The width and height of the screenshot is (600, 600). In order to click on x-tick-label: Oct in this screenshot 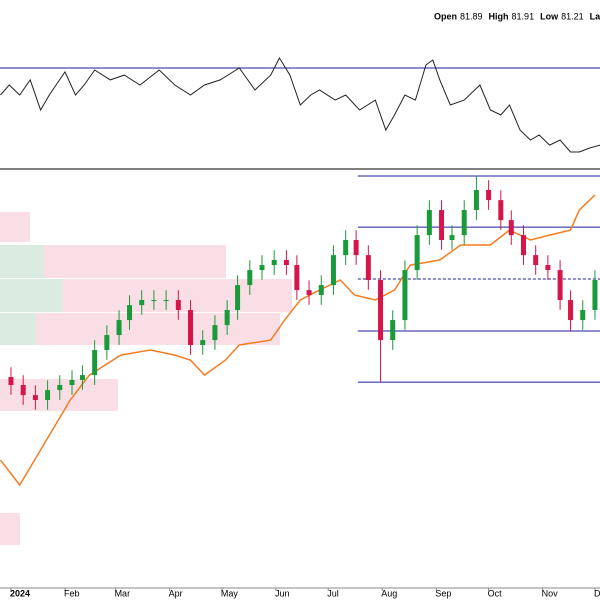, I will do `click(495, 593)`.